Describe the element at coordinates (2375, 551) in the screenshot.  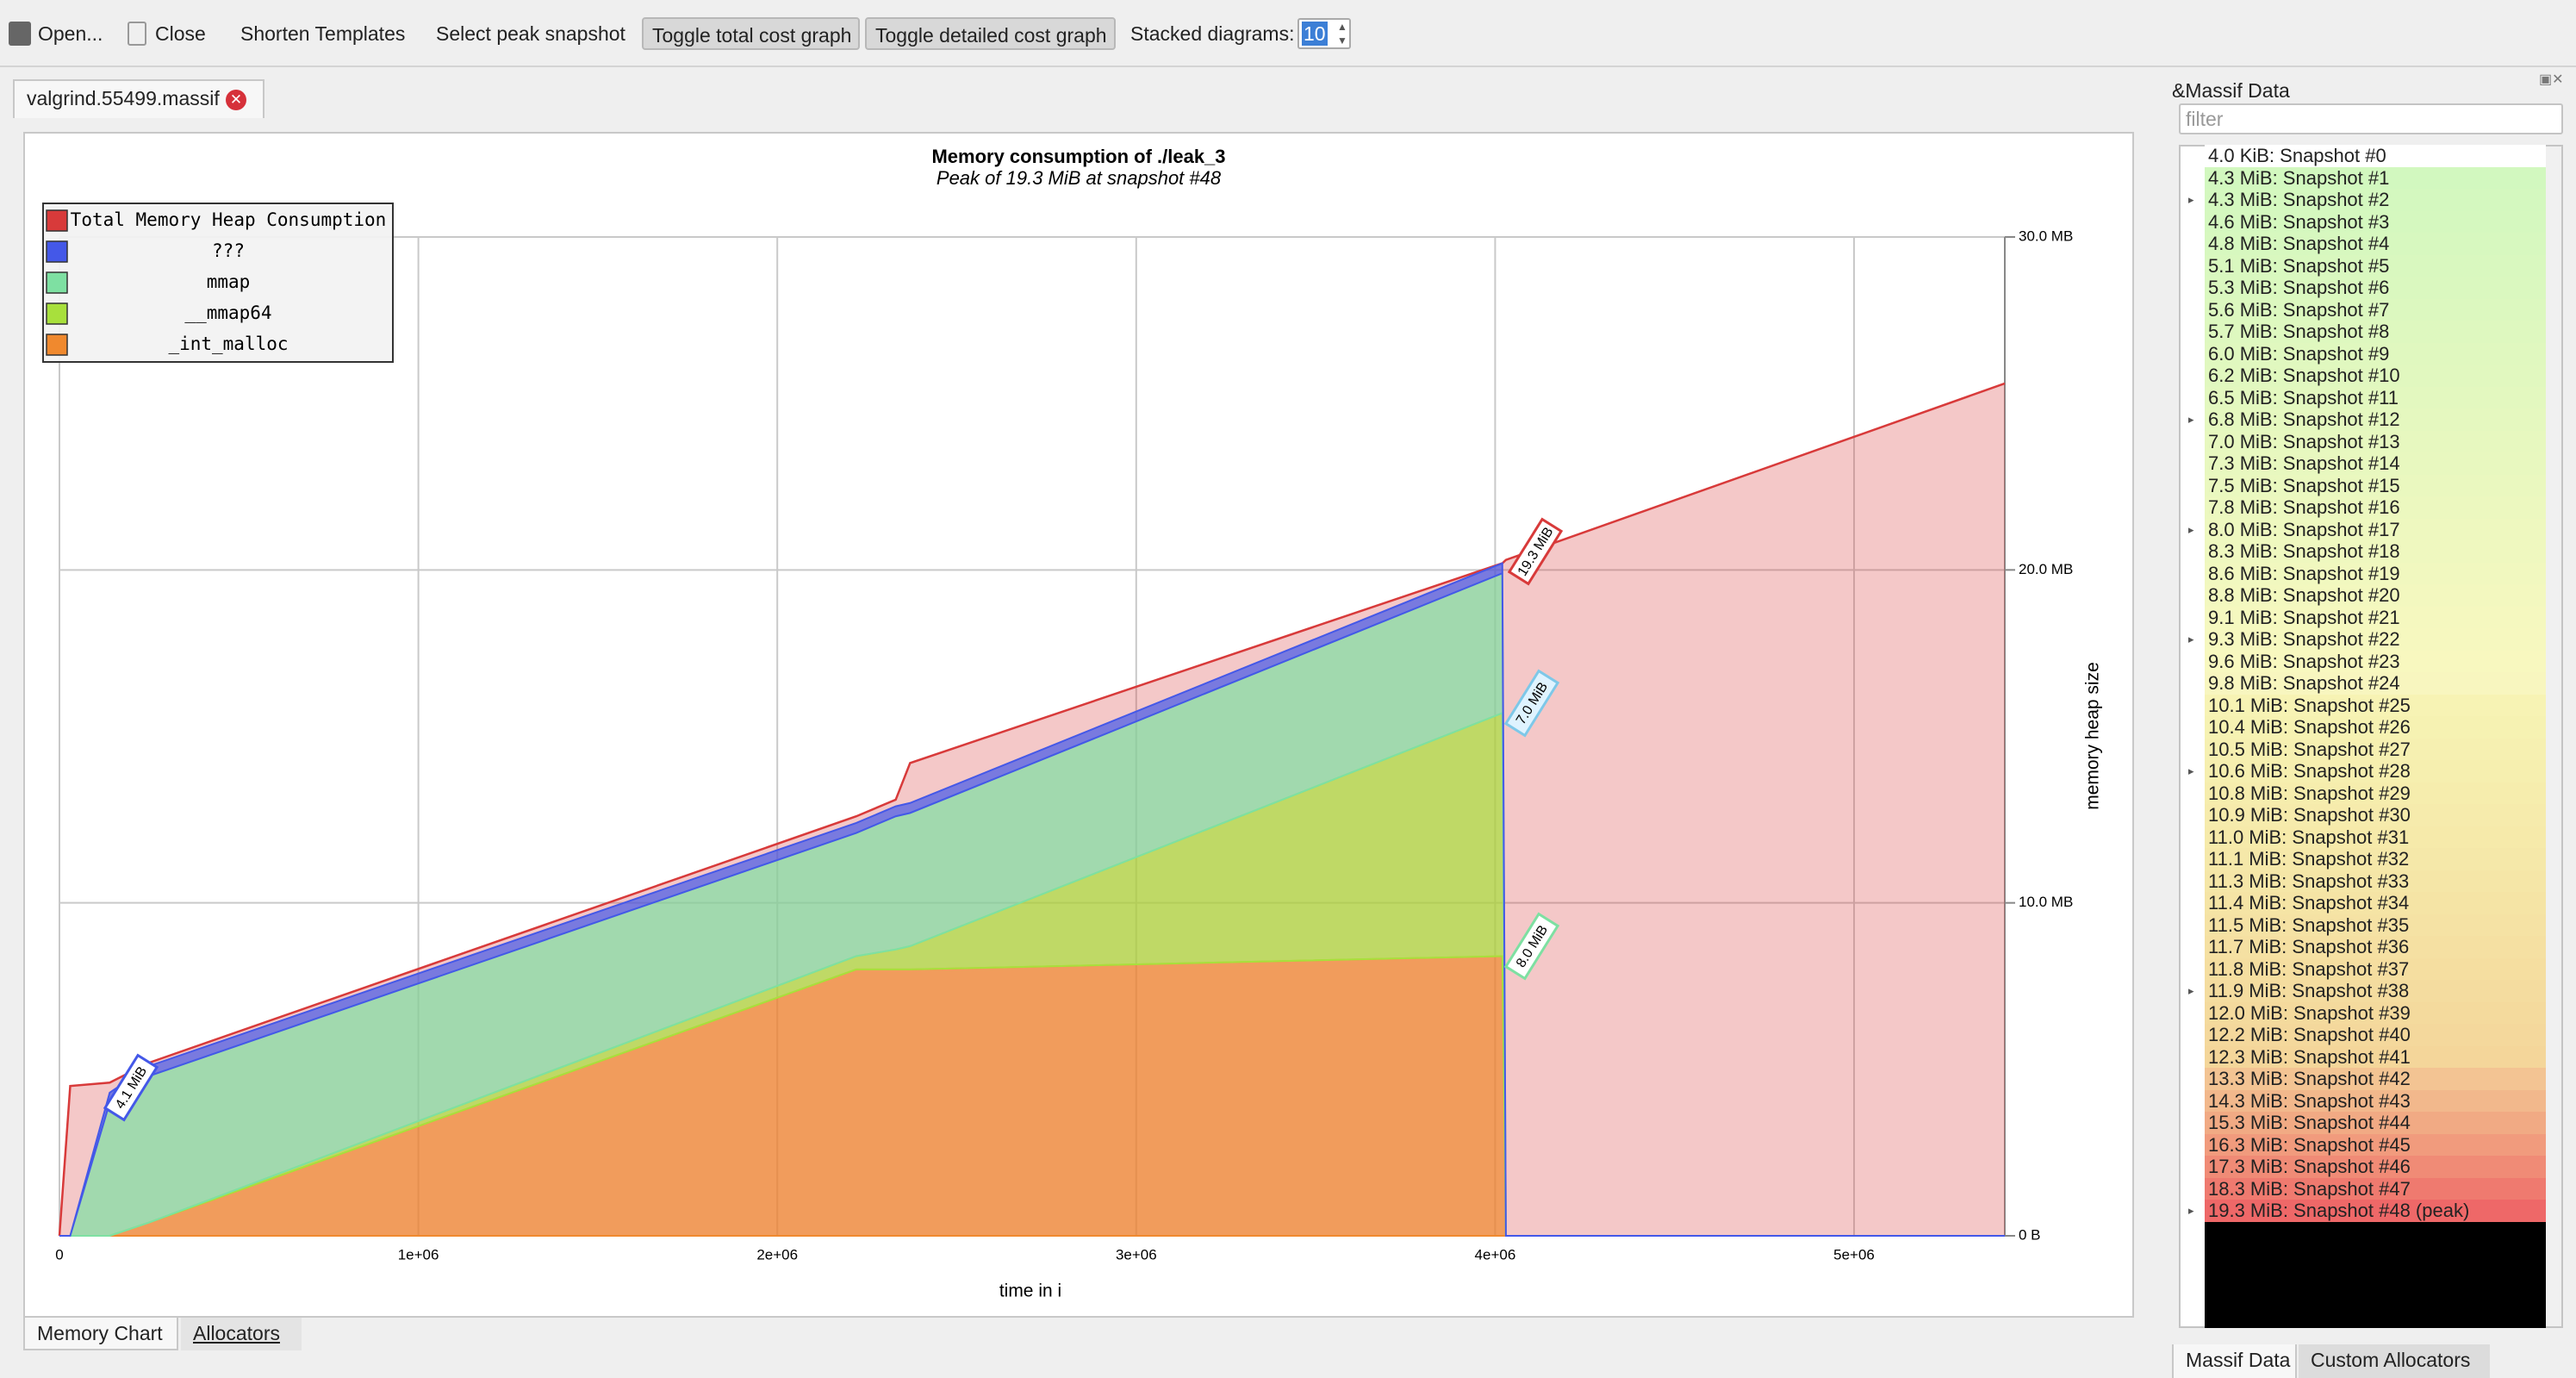
I see `snapshot-row: 8.3 MiB: Snapshot #18` at that location.